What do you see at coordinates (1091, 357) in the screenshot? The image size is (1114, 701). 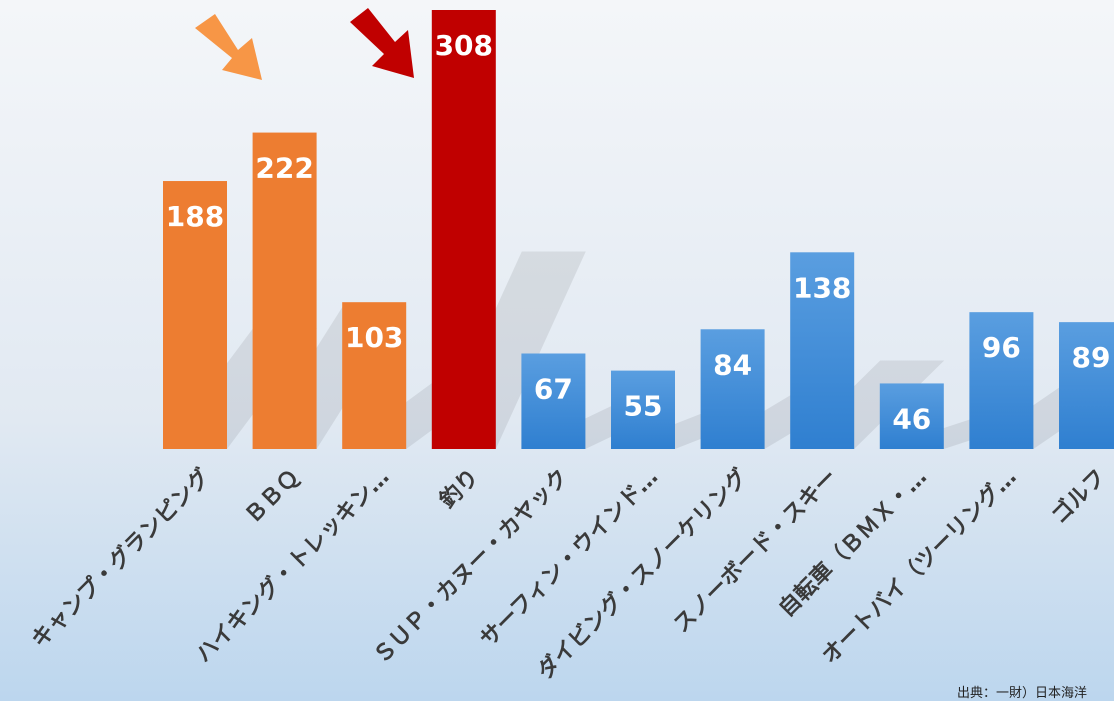 I see `value-label: 89` at bounding box center [1091, 357].